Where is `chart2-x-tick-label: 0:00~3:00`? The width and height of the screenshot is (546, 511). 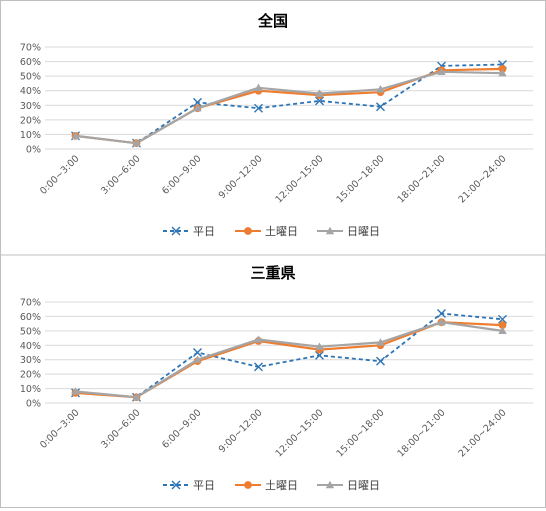
chart2-x-tick-label: 0:00~3:00 is located at coordinates (60, 429).